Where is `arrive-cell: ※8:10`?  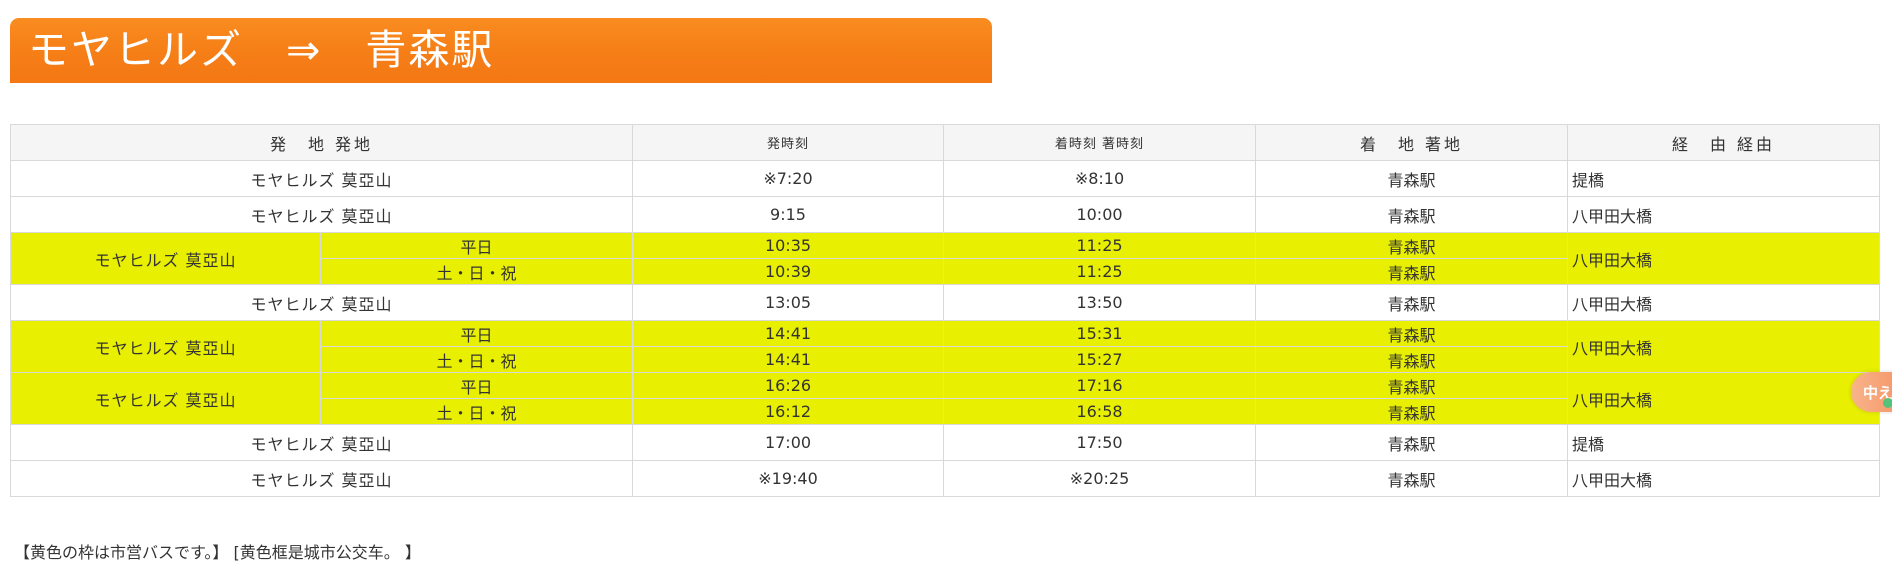 arrive-cell: ※8:10 is located at coordinates (1099, 178).